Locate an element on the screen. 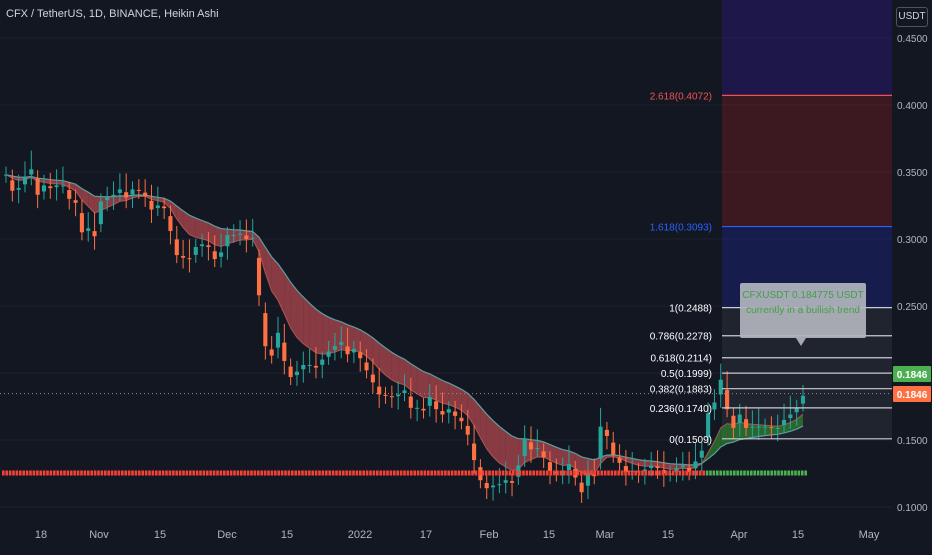 Image resolution: width=932 pixels, height=555 pixels. price-badge-label: 0.1846 is located at coordinates (912, 395).